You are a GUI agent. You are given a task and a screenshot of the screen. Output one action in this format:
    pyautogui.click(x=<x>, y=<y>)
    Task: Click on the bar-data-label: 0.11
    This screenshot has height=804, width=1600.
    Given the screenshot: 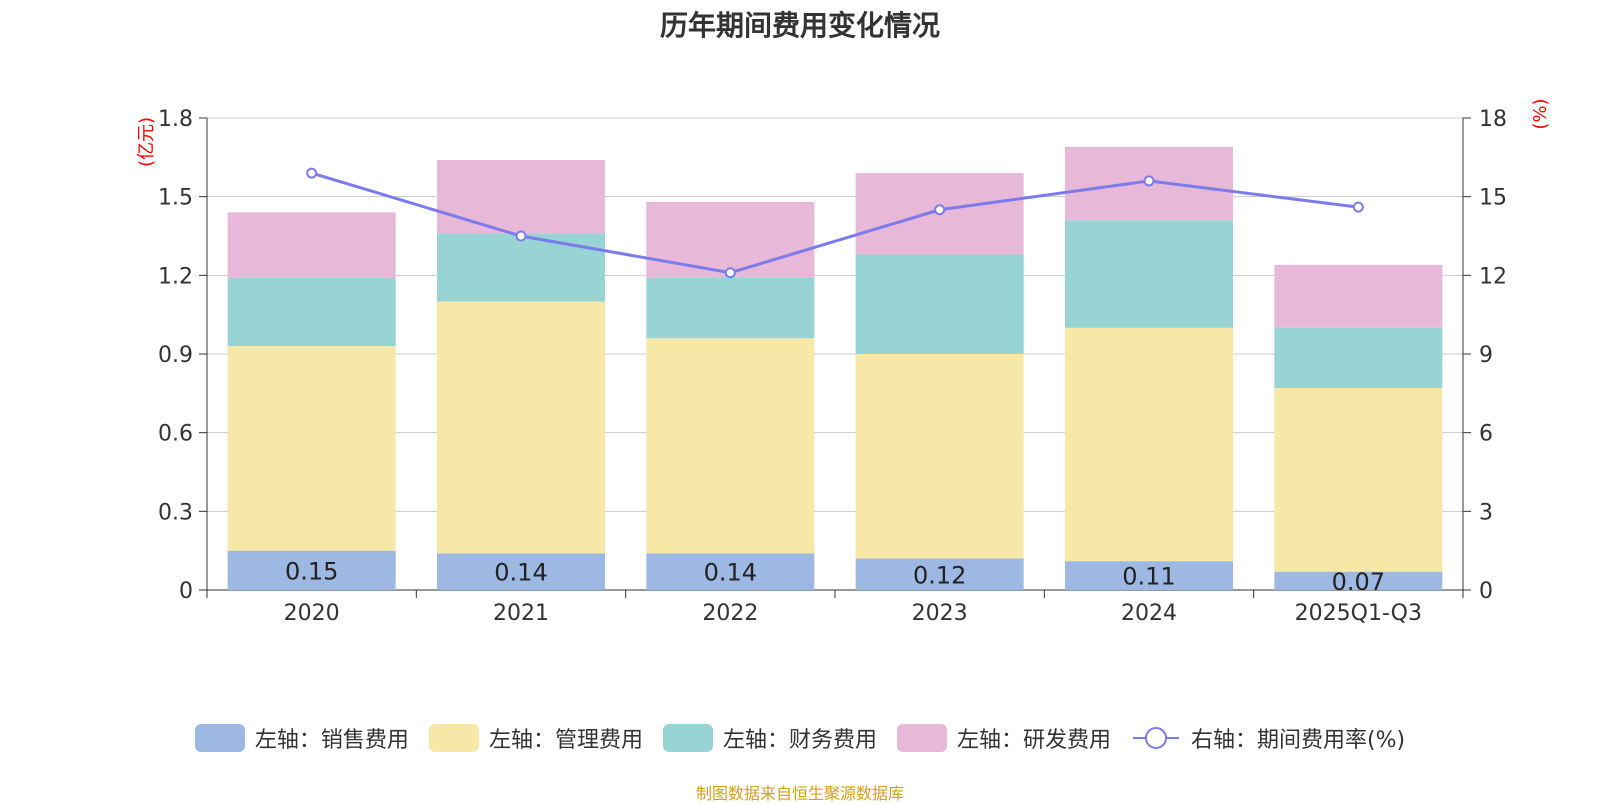 What is the action you would take?
    pyautogui.click(x=1148, y=577)
    